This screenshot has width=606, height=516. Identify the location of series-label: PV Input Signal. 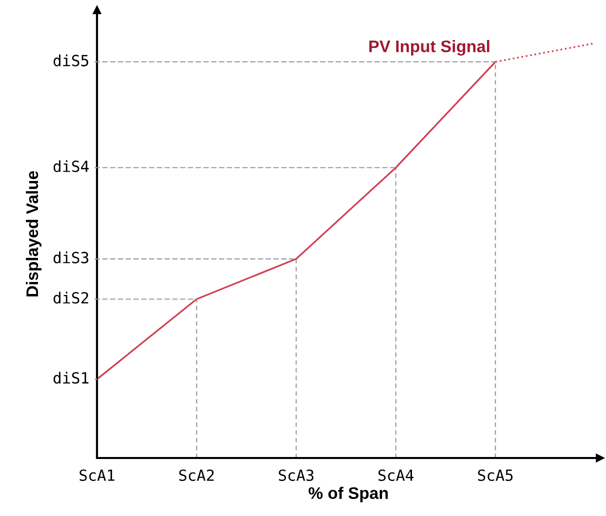
(429, 48).